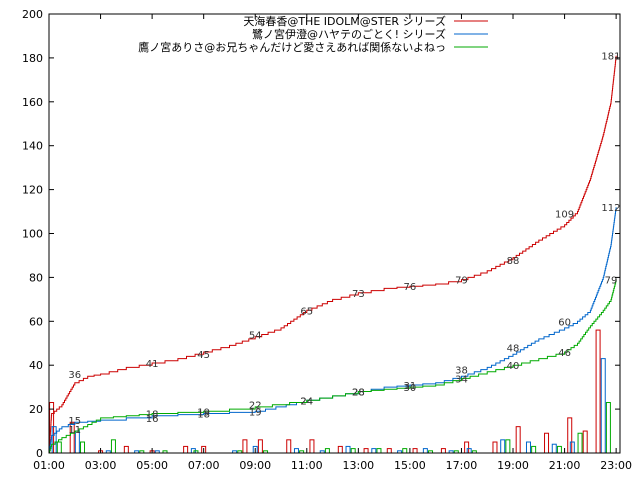 This screenshot has height=484, width=640. I want to click on data-label-2: 31, so click(410, 386).